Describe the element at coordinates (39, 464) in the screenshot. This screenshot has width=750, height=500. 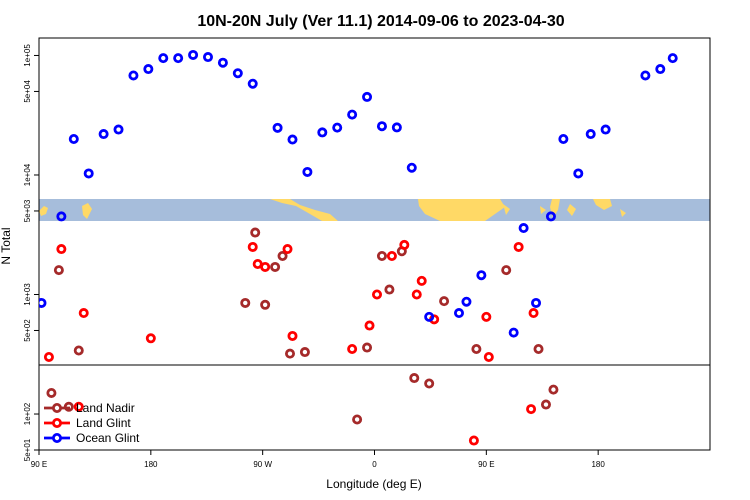
I see `x-tick-label: 90 E` at that location.